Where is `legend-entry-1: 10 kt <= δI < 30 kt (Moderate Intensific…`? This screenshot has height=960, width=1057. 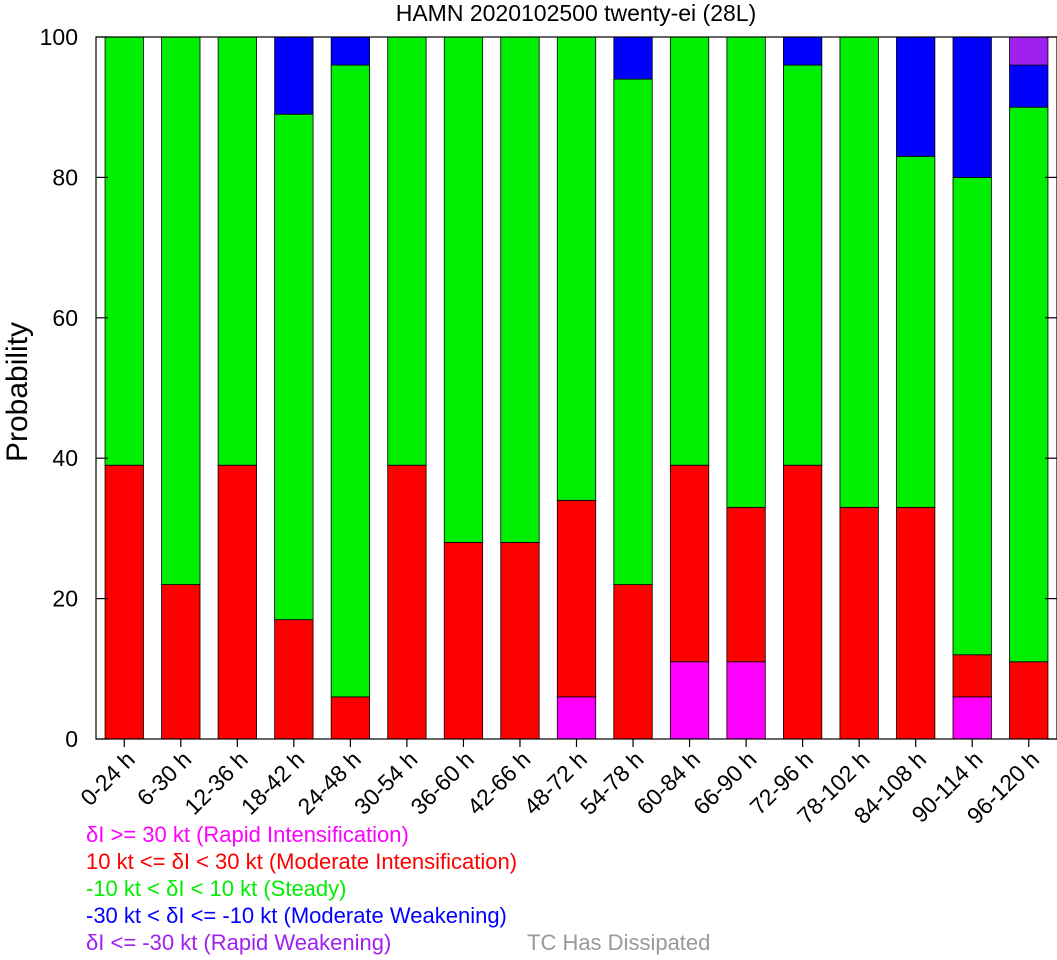
legend-entry-1: 10 kt <= δI < 30 kt (Moderate Intensific… is located at coordinates (301, 861).